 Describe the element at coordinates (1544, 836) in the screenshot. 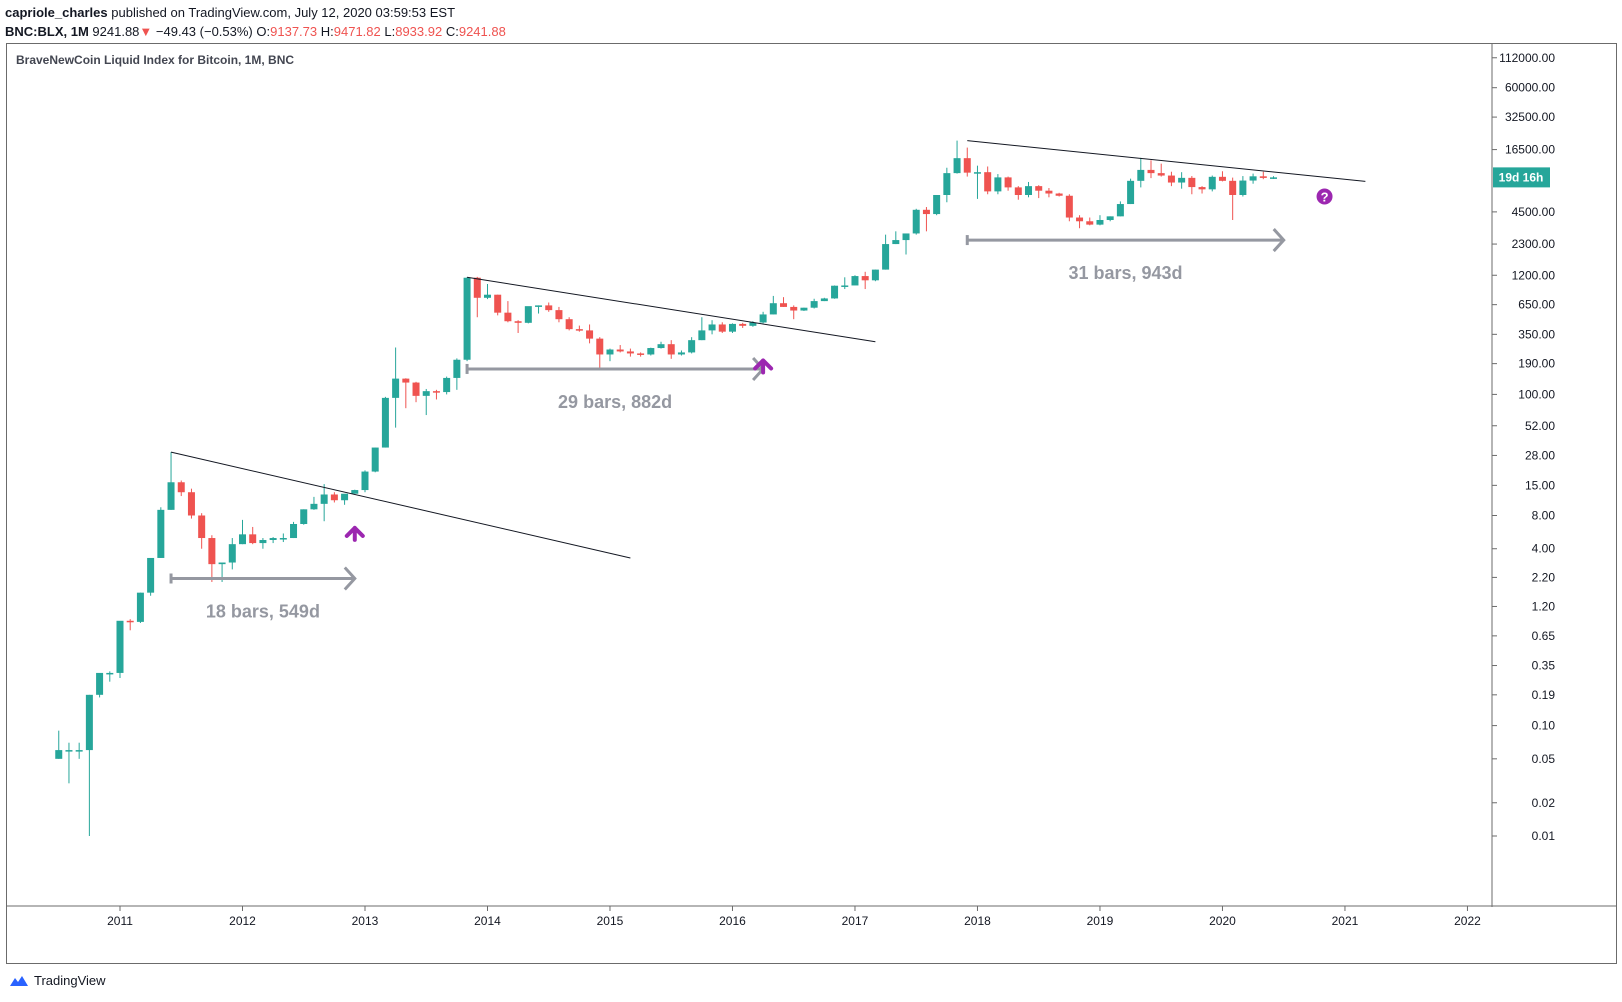

I see `price-tick-label: 0.01` at that location.